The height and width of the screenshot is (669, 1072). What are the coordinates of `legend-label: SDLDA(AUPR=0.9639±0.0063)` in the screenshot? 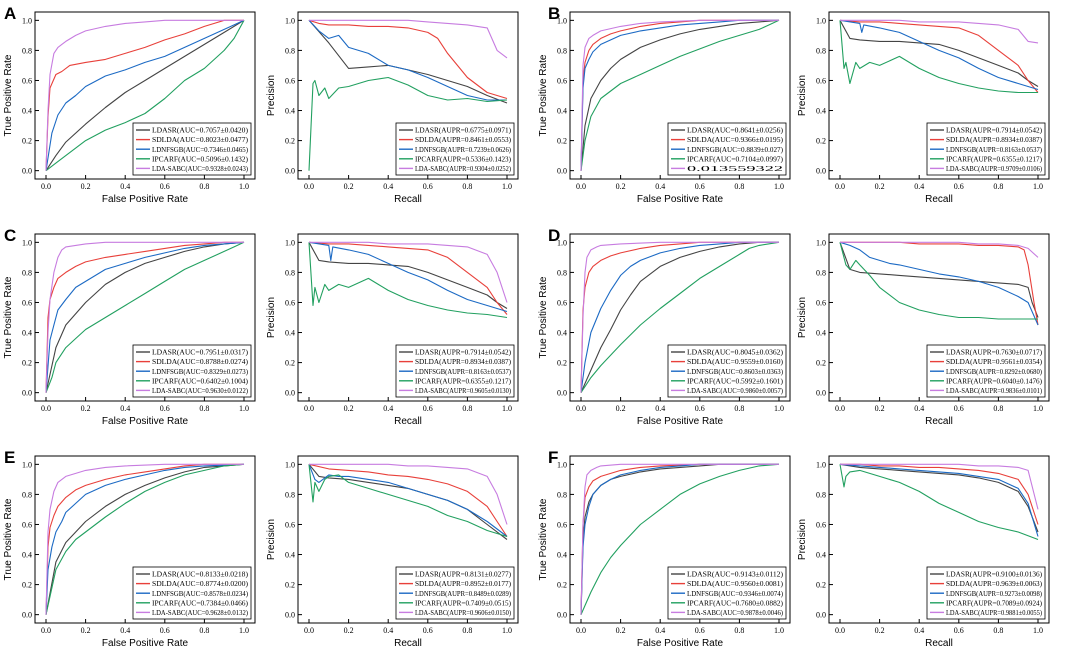 It's located at (994, 583).